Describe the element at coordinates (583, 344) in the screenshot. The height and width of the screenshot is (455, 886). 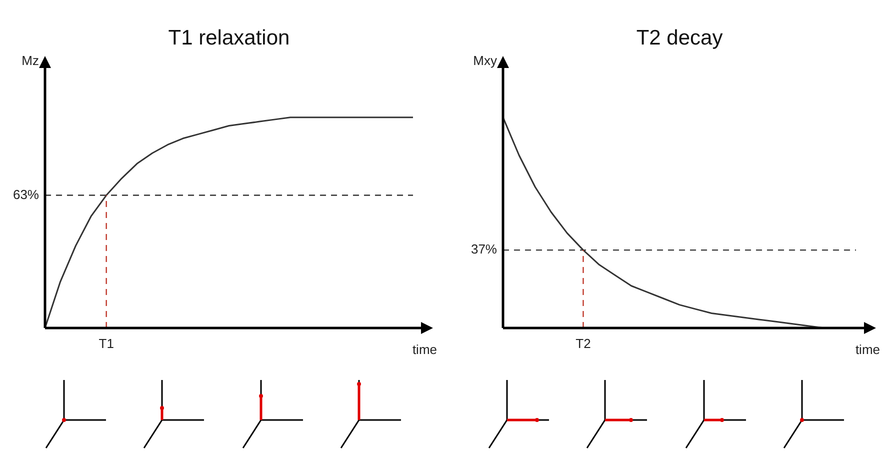
I see `annotation: T2` at that location.